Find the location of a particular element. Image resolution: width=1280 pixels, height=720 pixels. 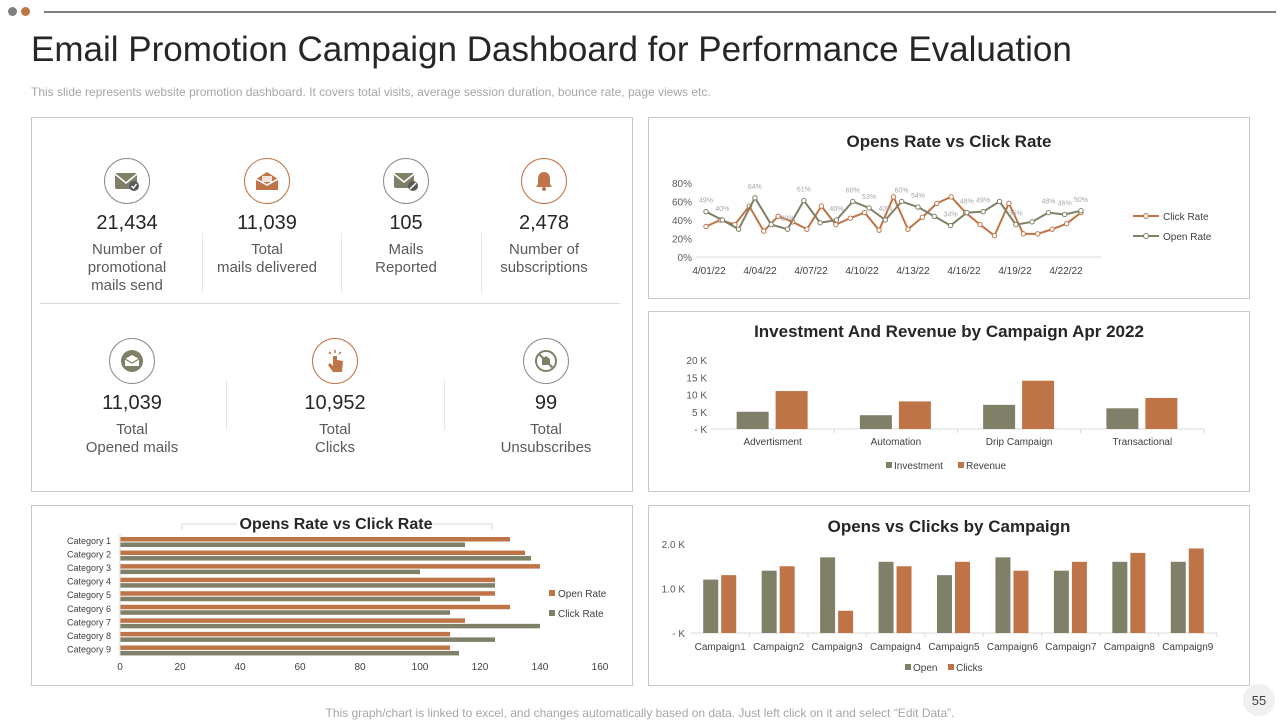

y-tick-label: Category 4 is located at coordinates (89, 582).